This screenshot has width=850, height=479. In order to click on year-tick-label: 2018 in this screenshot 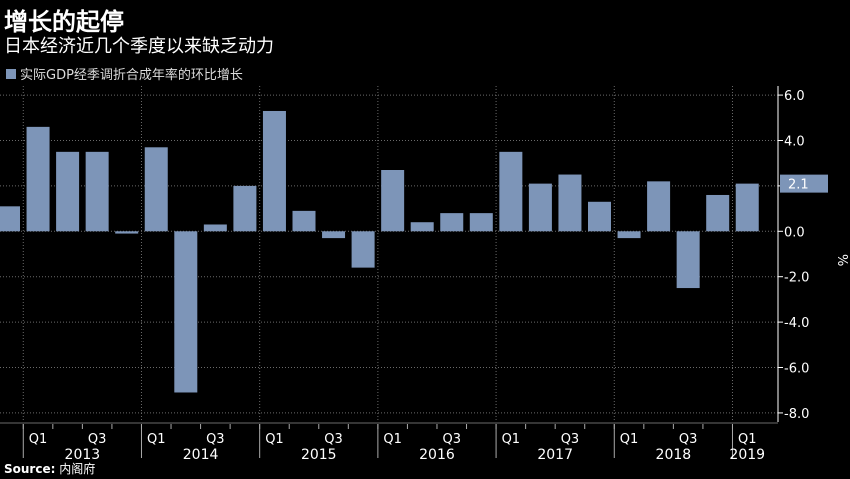, I will do `click(674, 455)`.